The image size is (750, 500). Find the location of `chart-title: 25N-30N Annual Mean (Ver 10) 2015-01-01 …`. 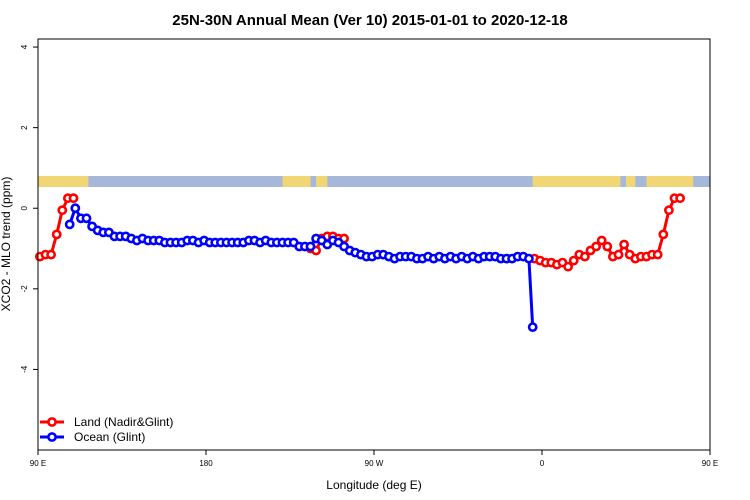

chart-title: 25N-30N Annual Mean (Ver 10) 2015-01-01 … is located at coordinates (369, 20).